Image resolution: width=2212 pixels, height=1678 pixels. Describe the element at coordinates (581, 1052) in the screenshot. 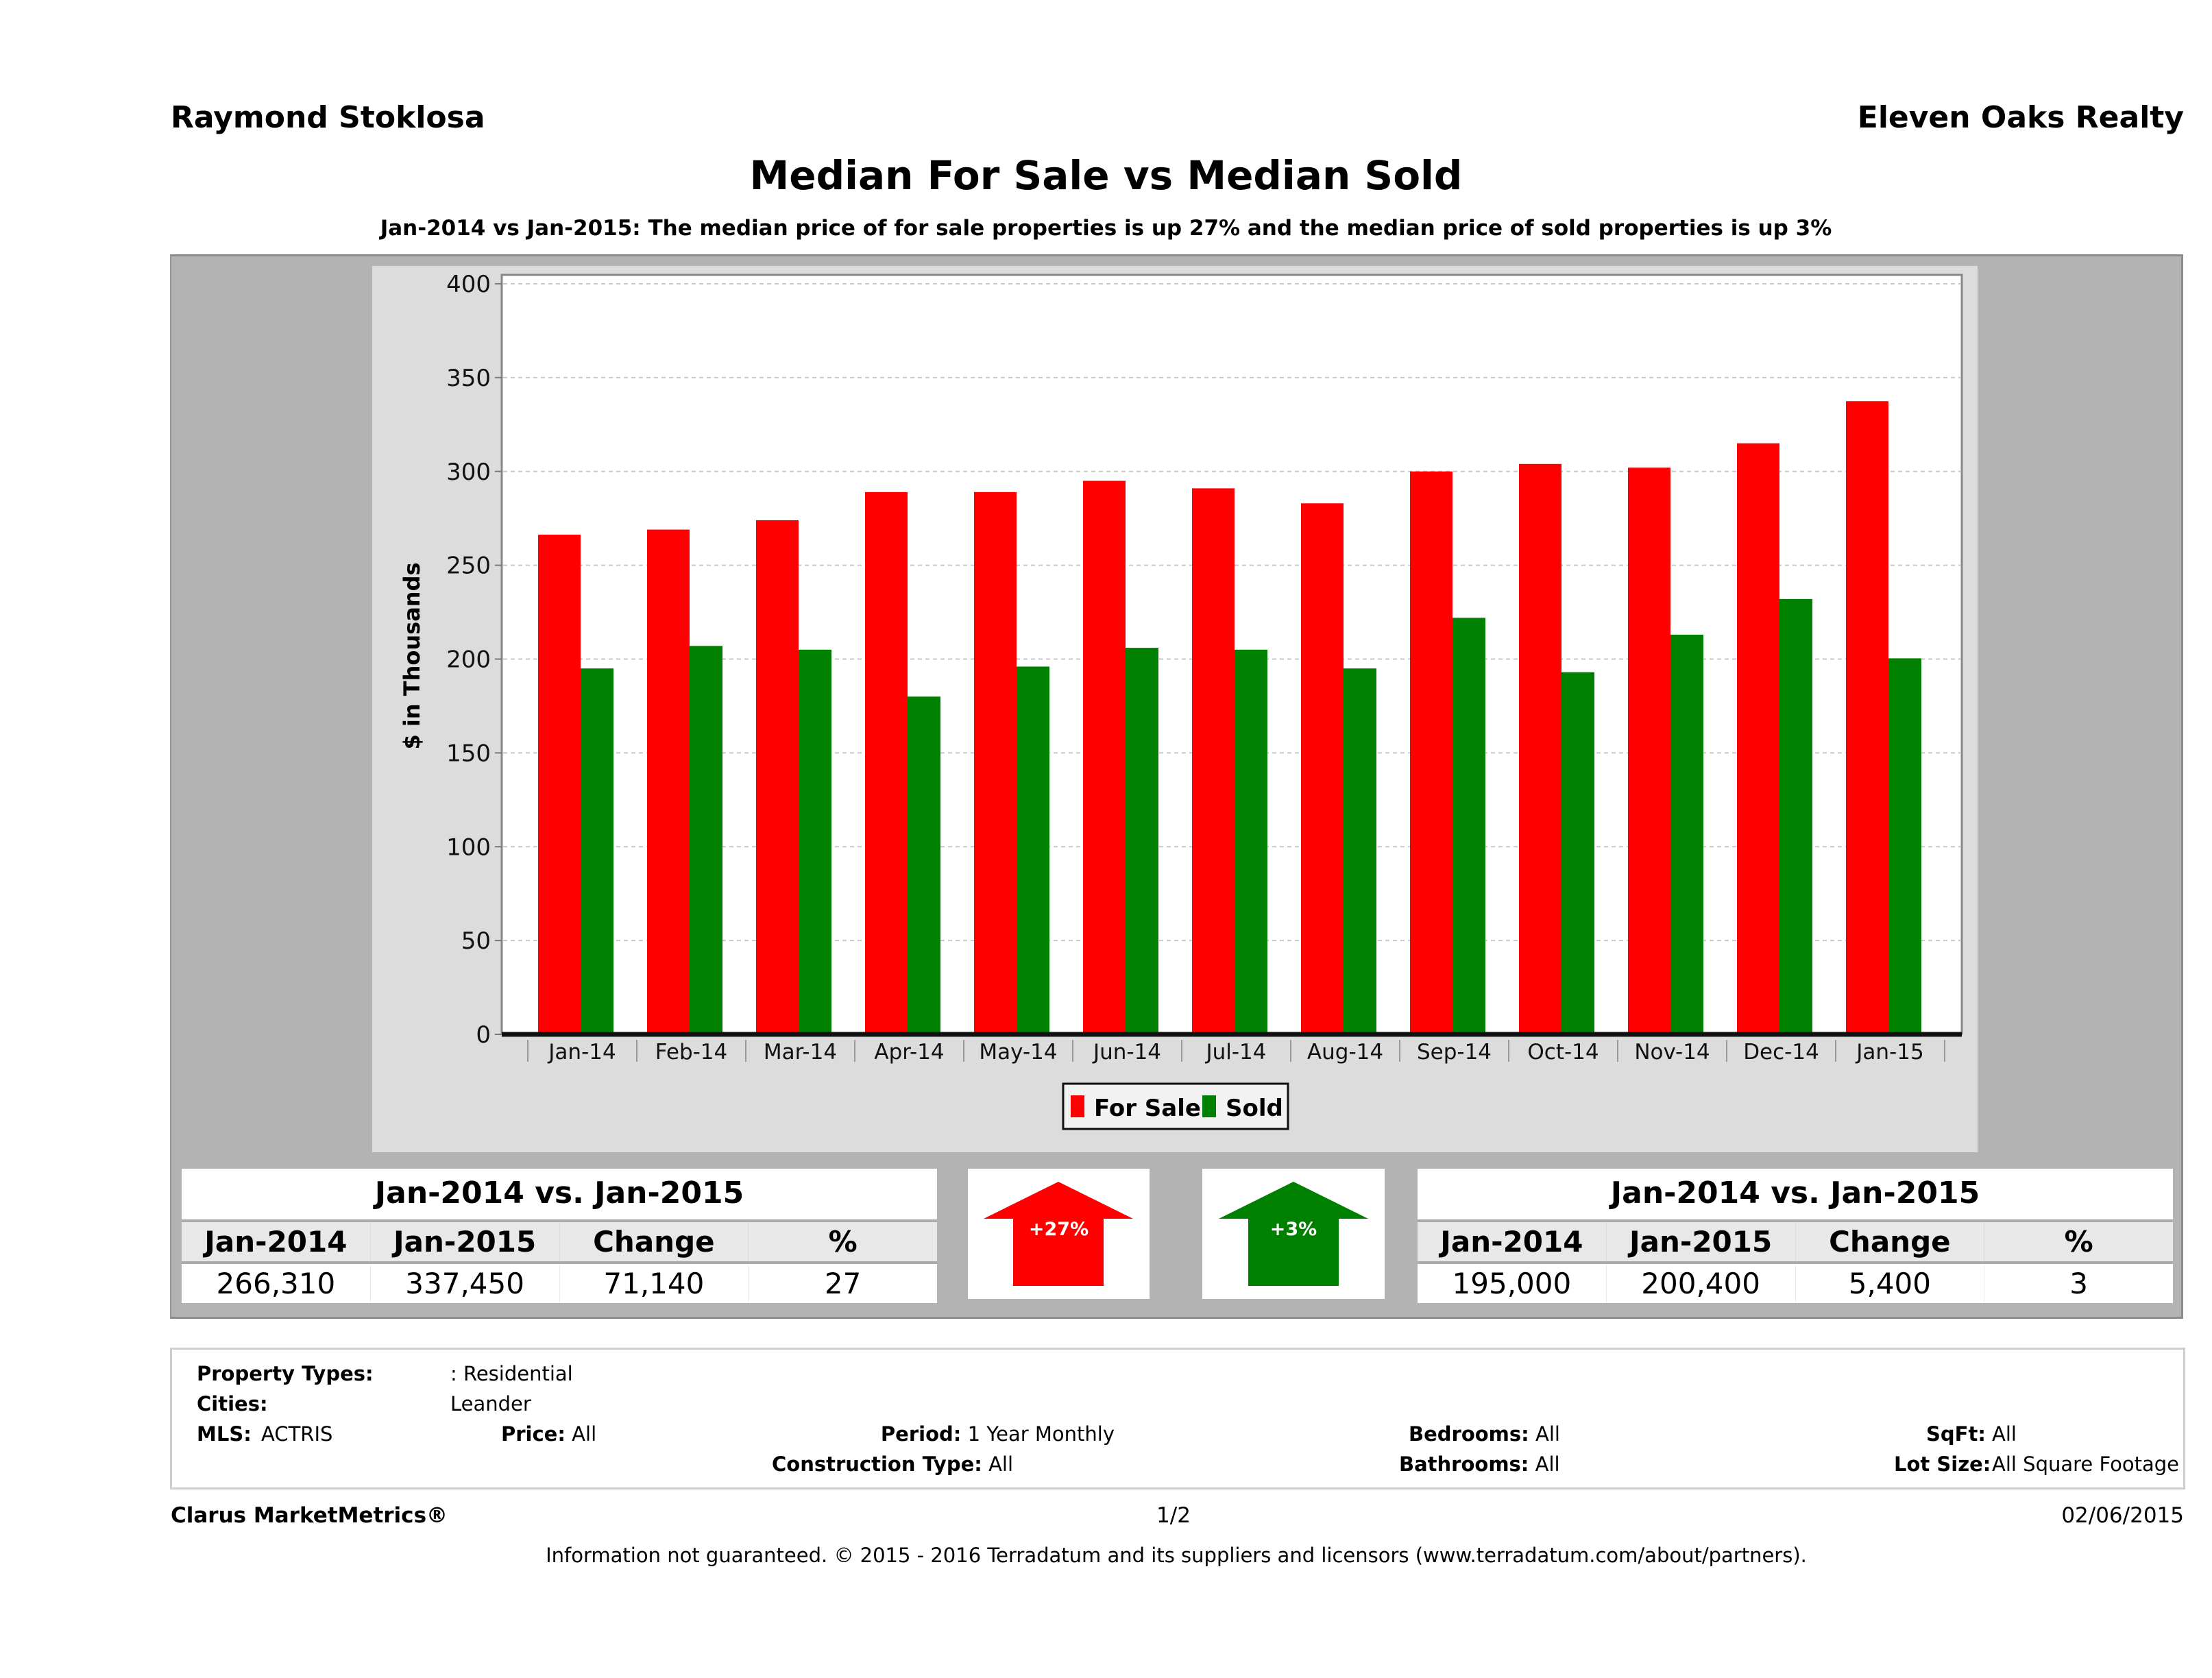

I see `x-tick-label: Jan-14` at that location.